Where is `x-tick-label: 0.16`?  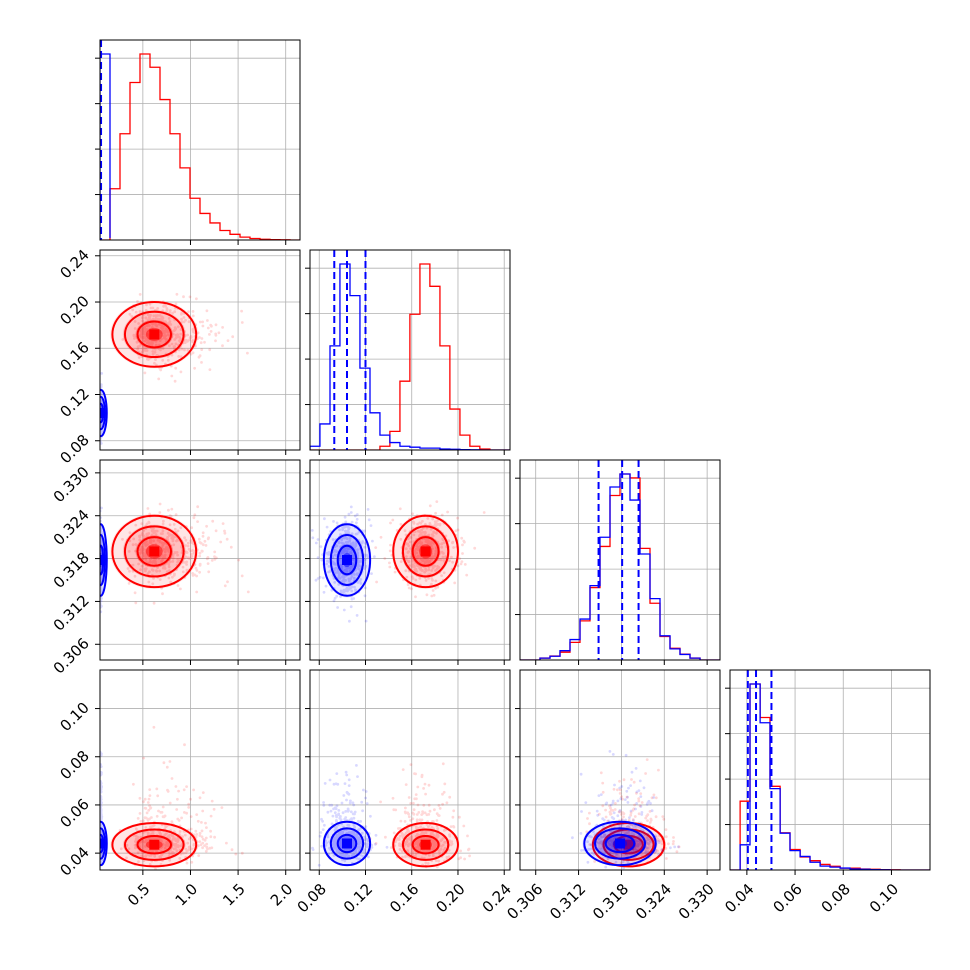 x-tick-label: 0.16 is located at coordinates (404, 898).